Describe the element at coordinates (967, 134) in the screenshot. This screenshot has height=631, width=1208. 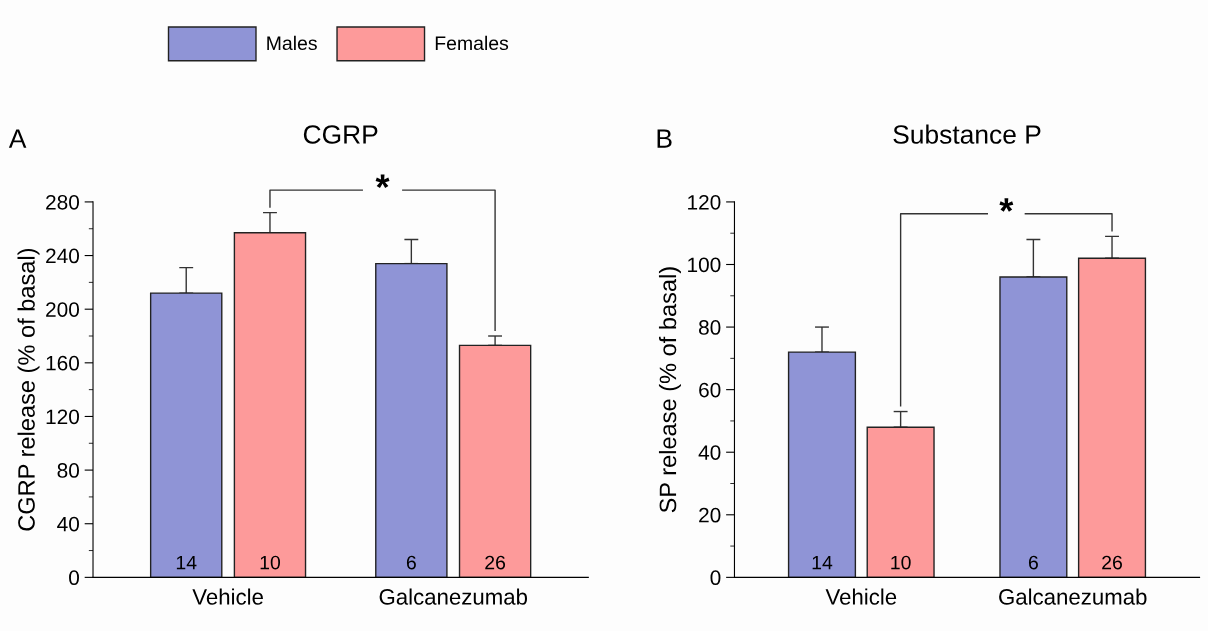
I see `chart-title: Substance P` at that location.